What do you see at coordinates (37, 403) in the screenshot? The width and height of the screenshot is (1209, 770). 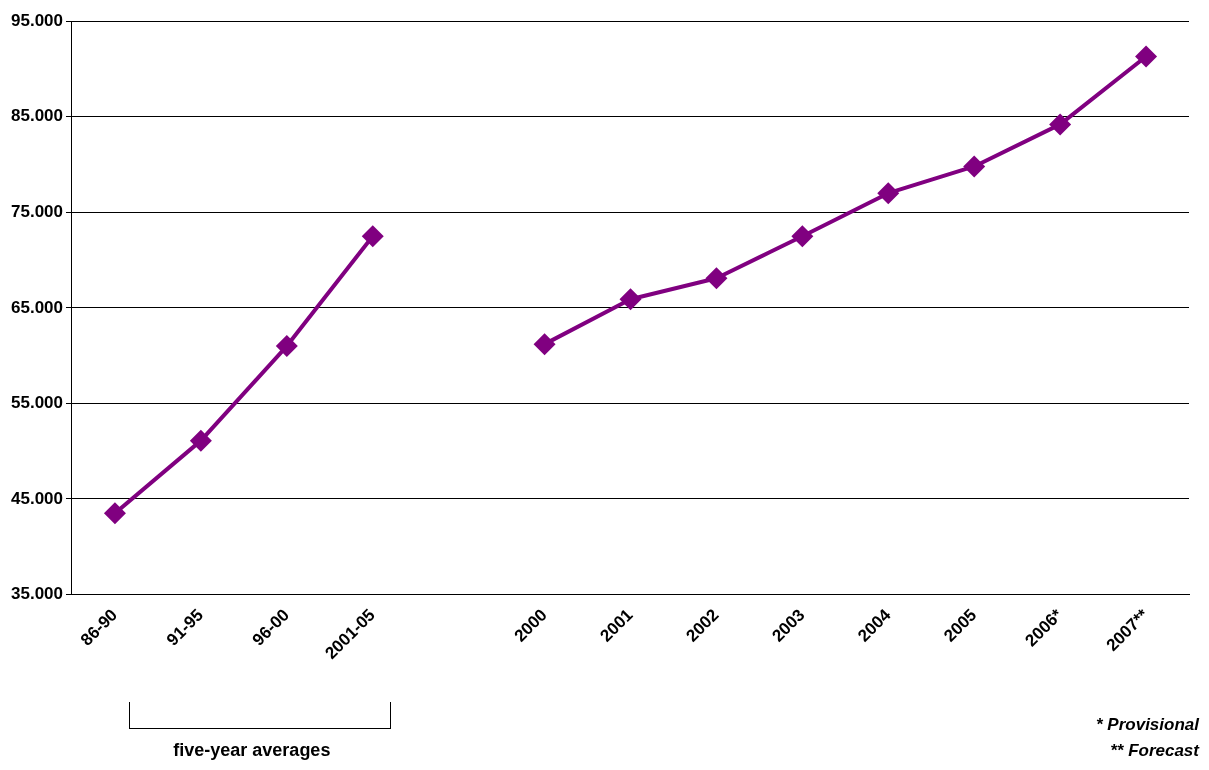 I see `y-tick-label: 55.000` at bounding box center [37, 403].